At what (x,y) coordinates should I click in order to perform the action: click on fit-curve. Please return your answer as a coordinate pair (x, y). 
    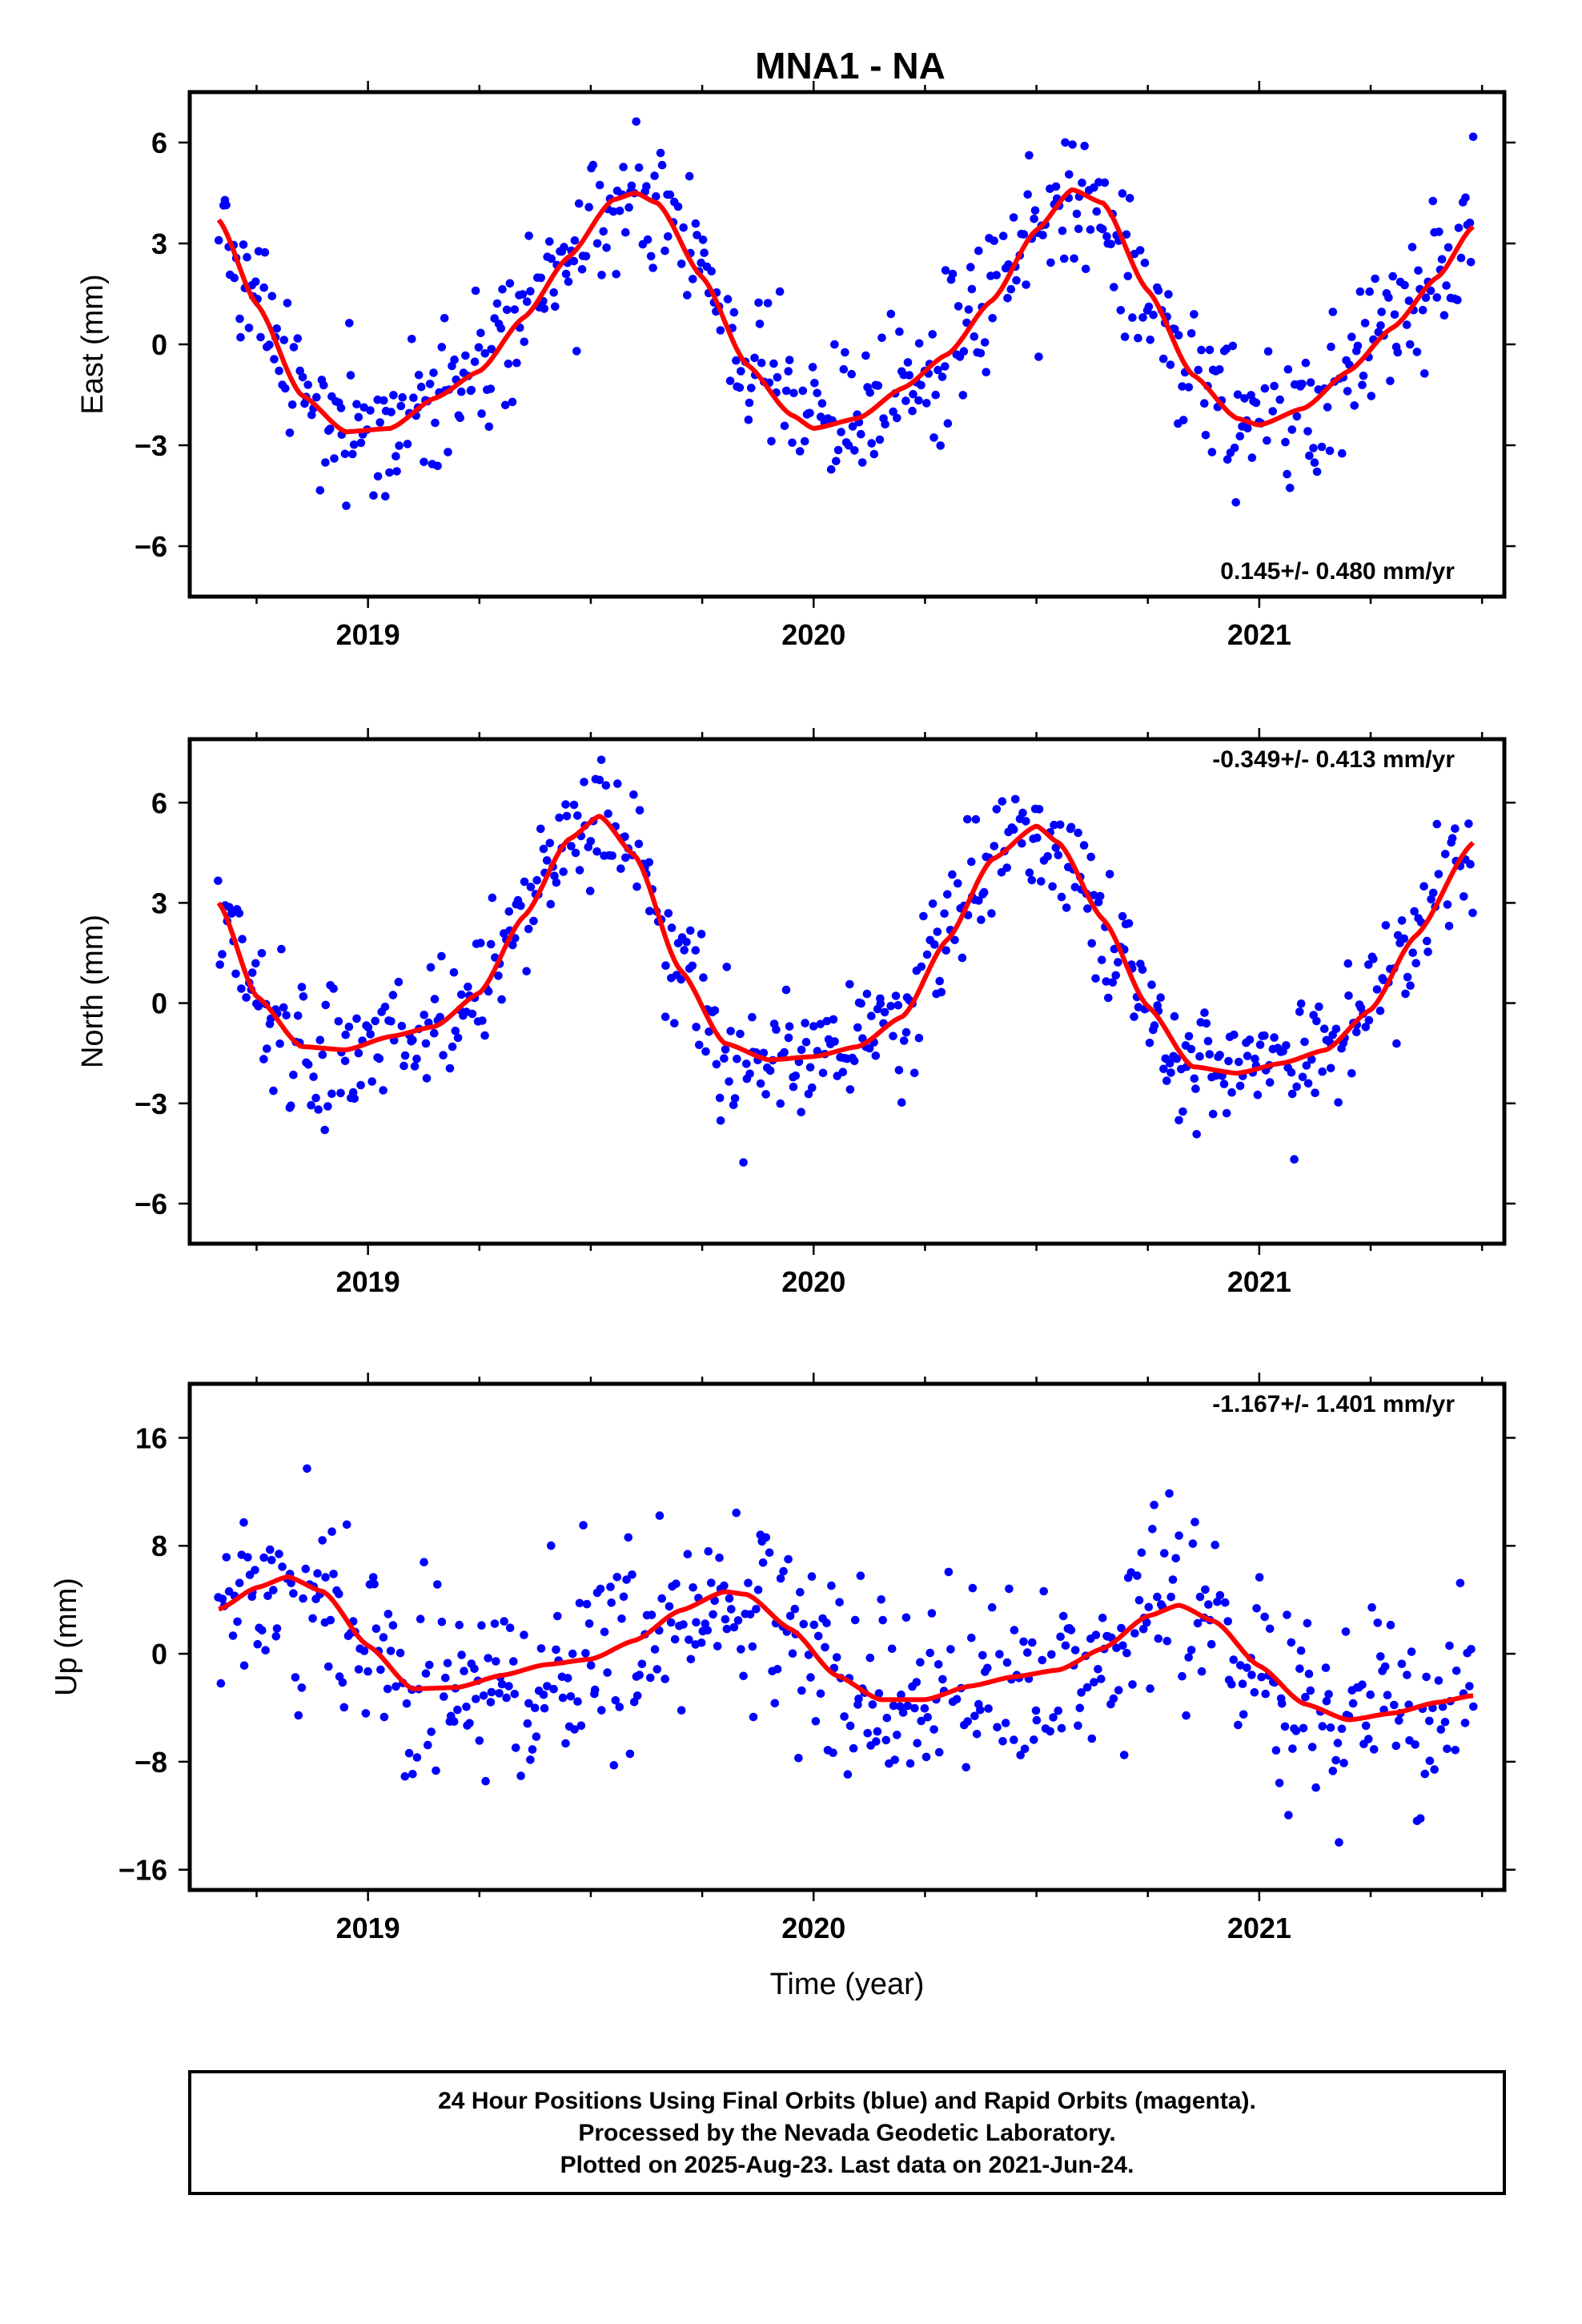
    Looking at the image, I should click on (846, 945).